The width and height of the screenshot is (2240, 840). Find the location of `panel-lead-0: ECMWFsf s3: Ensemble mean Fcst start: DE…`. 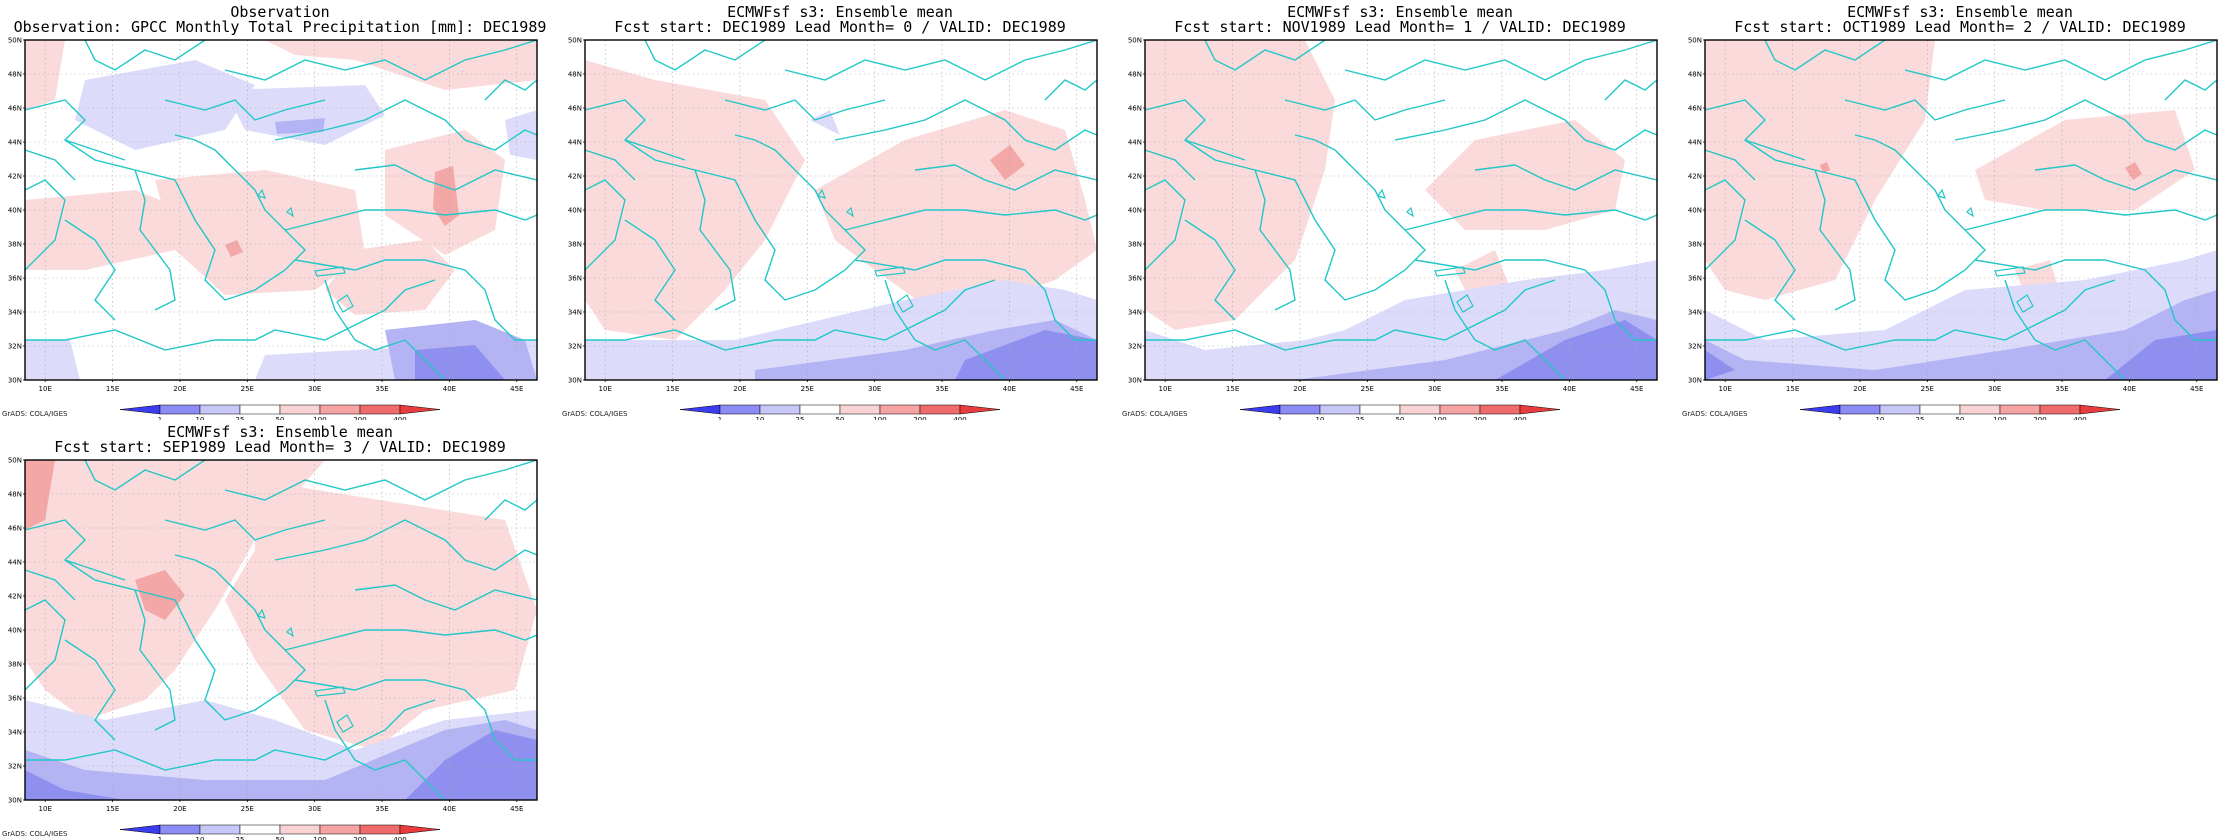

panel-lead-0: ECMWFsf s3: Ensemble mean Fcst start: DE… is located at coordinates (840, 210).